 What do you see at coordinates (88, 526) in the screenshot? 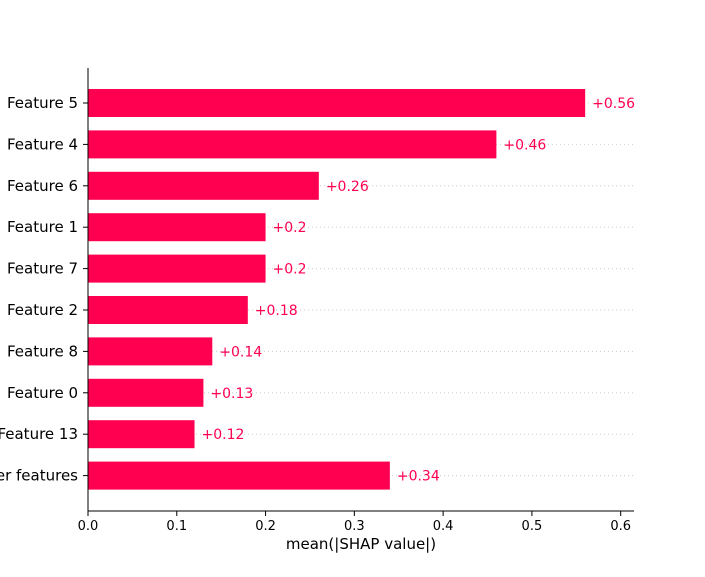
I see `x-tick-label: 0.0` at bounding box center [88, 526].